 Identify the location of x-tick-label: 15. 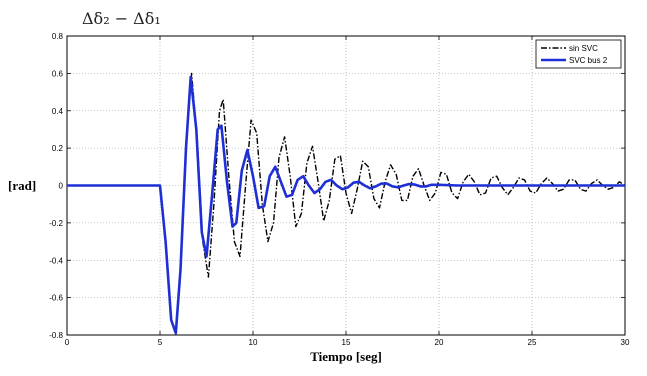
(346, 342).